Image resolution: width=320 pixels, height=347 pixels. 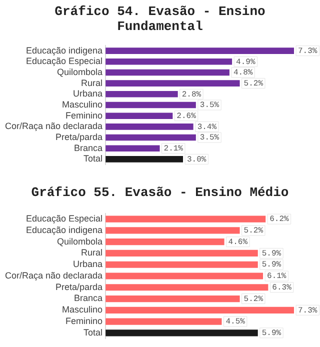 What do you see at coordinates (186, 116) in the screenshot?
I see `data-label: 2.6%` at bounding box center [186, 116].